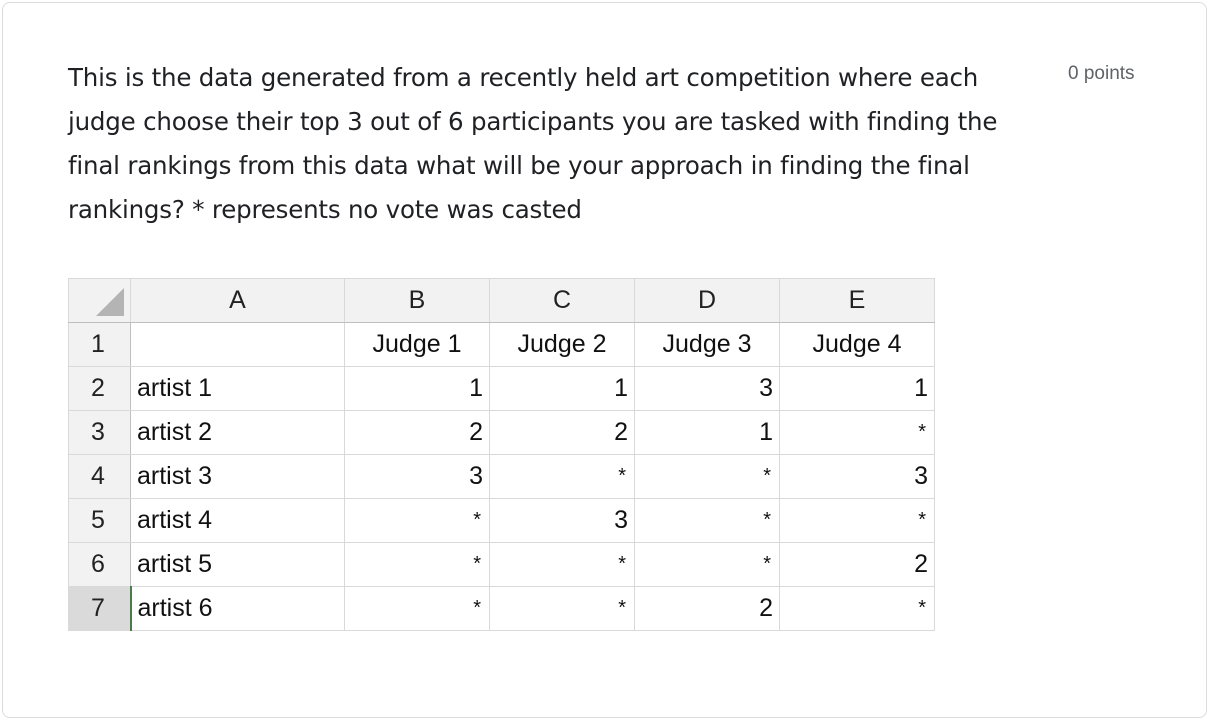 The image size is (1211, 720). Describe the element at coordinates (99, 432) in the screenshot. I see `row-number: 3` at that location.